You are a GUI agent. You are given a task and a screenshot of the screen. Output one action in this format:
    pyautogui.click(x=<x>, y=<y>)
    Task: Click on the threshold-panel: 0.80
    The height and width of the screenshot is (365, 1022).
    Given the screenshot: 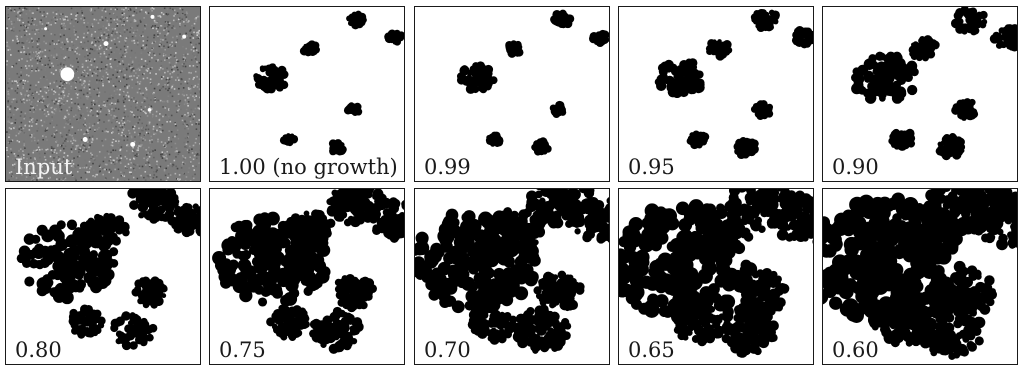 What is the action you would take?
    pyautogui.click(x=103, y=276)
    